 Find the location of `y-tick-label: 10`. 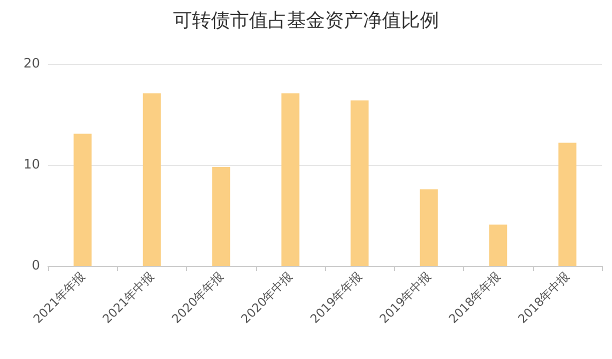

y-tick-label: 10 is located at coordinates (31, 165).